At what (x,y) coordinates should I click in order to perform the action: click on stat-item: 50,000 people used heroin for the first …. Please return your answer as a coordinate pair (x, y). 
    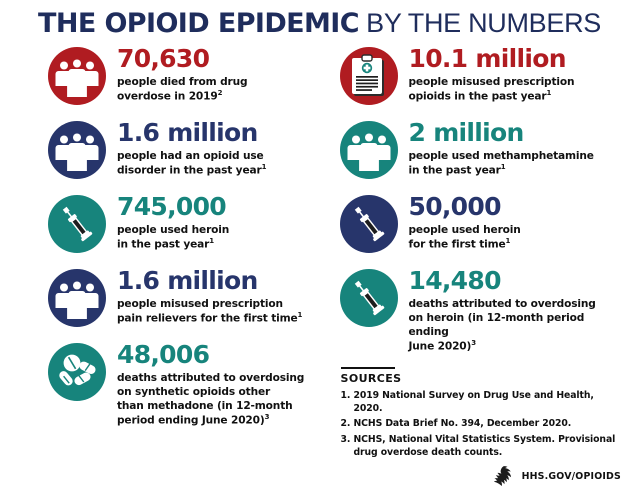
    Looking at the image, I should click on (482, 223).